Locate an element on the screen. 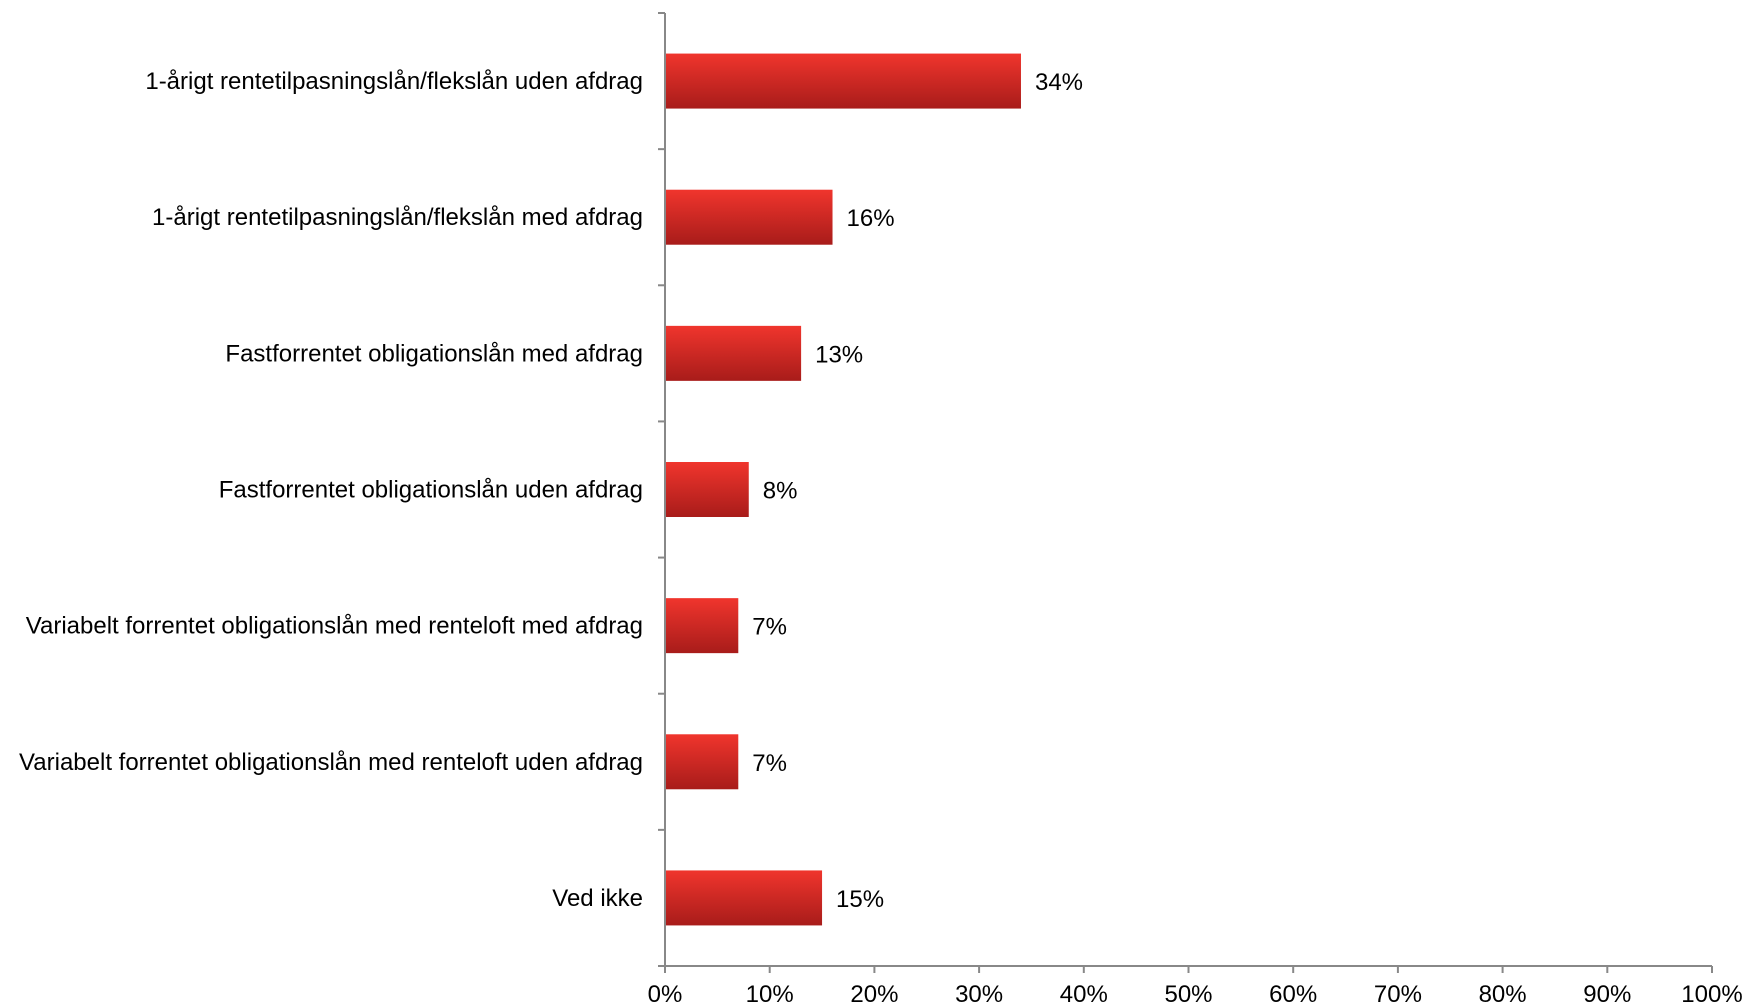  bar-value-label: 34% is located at coordinates (1059, 82).